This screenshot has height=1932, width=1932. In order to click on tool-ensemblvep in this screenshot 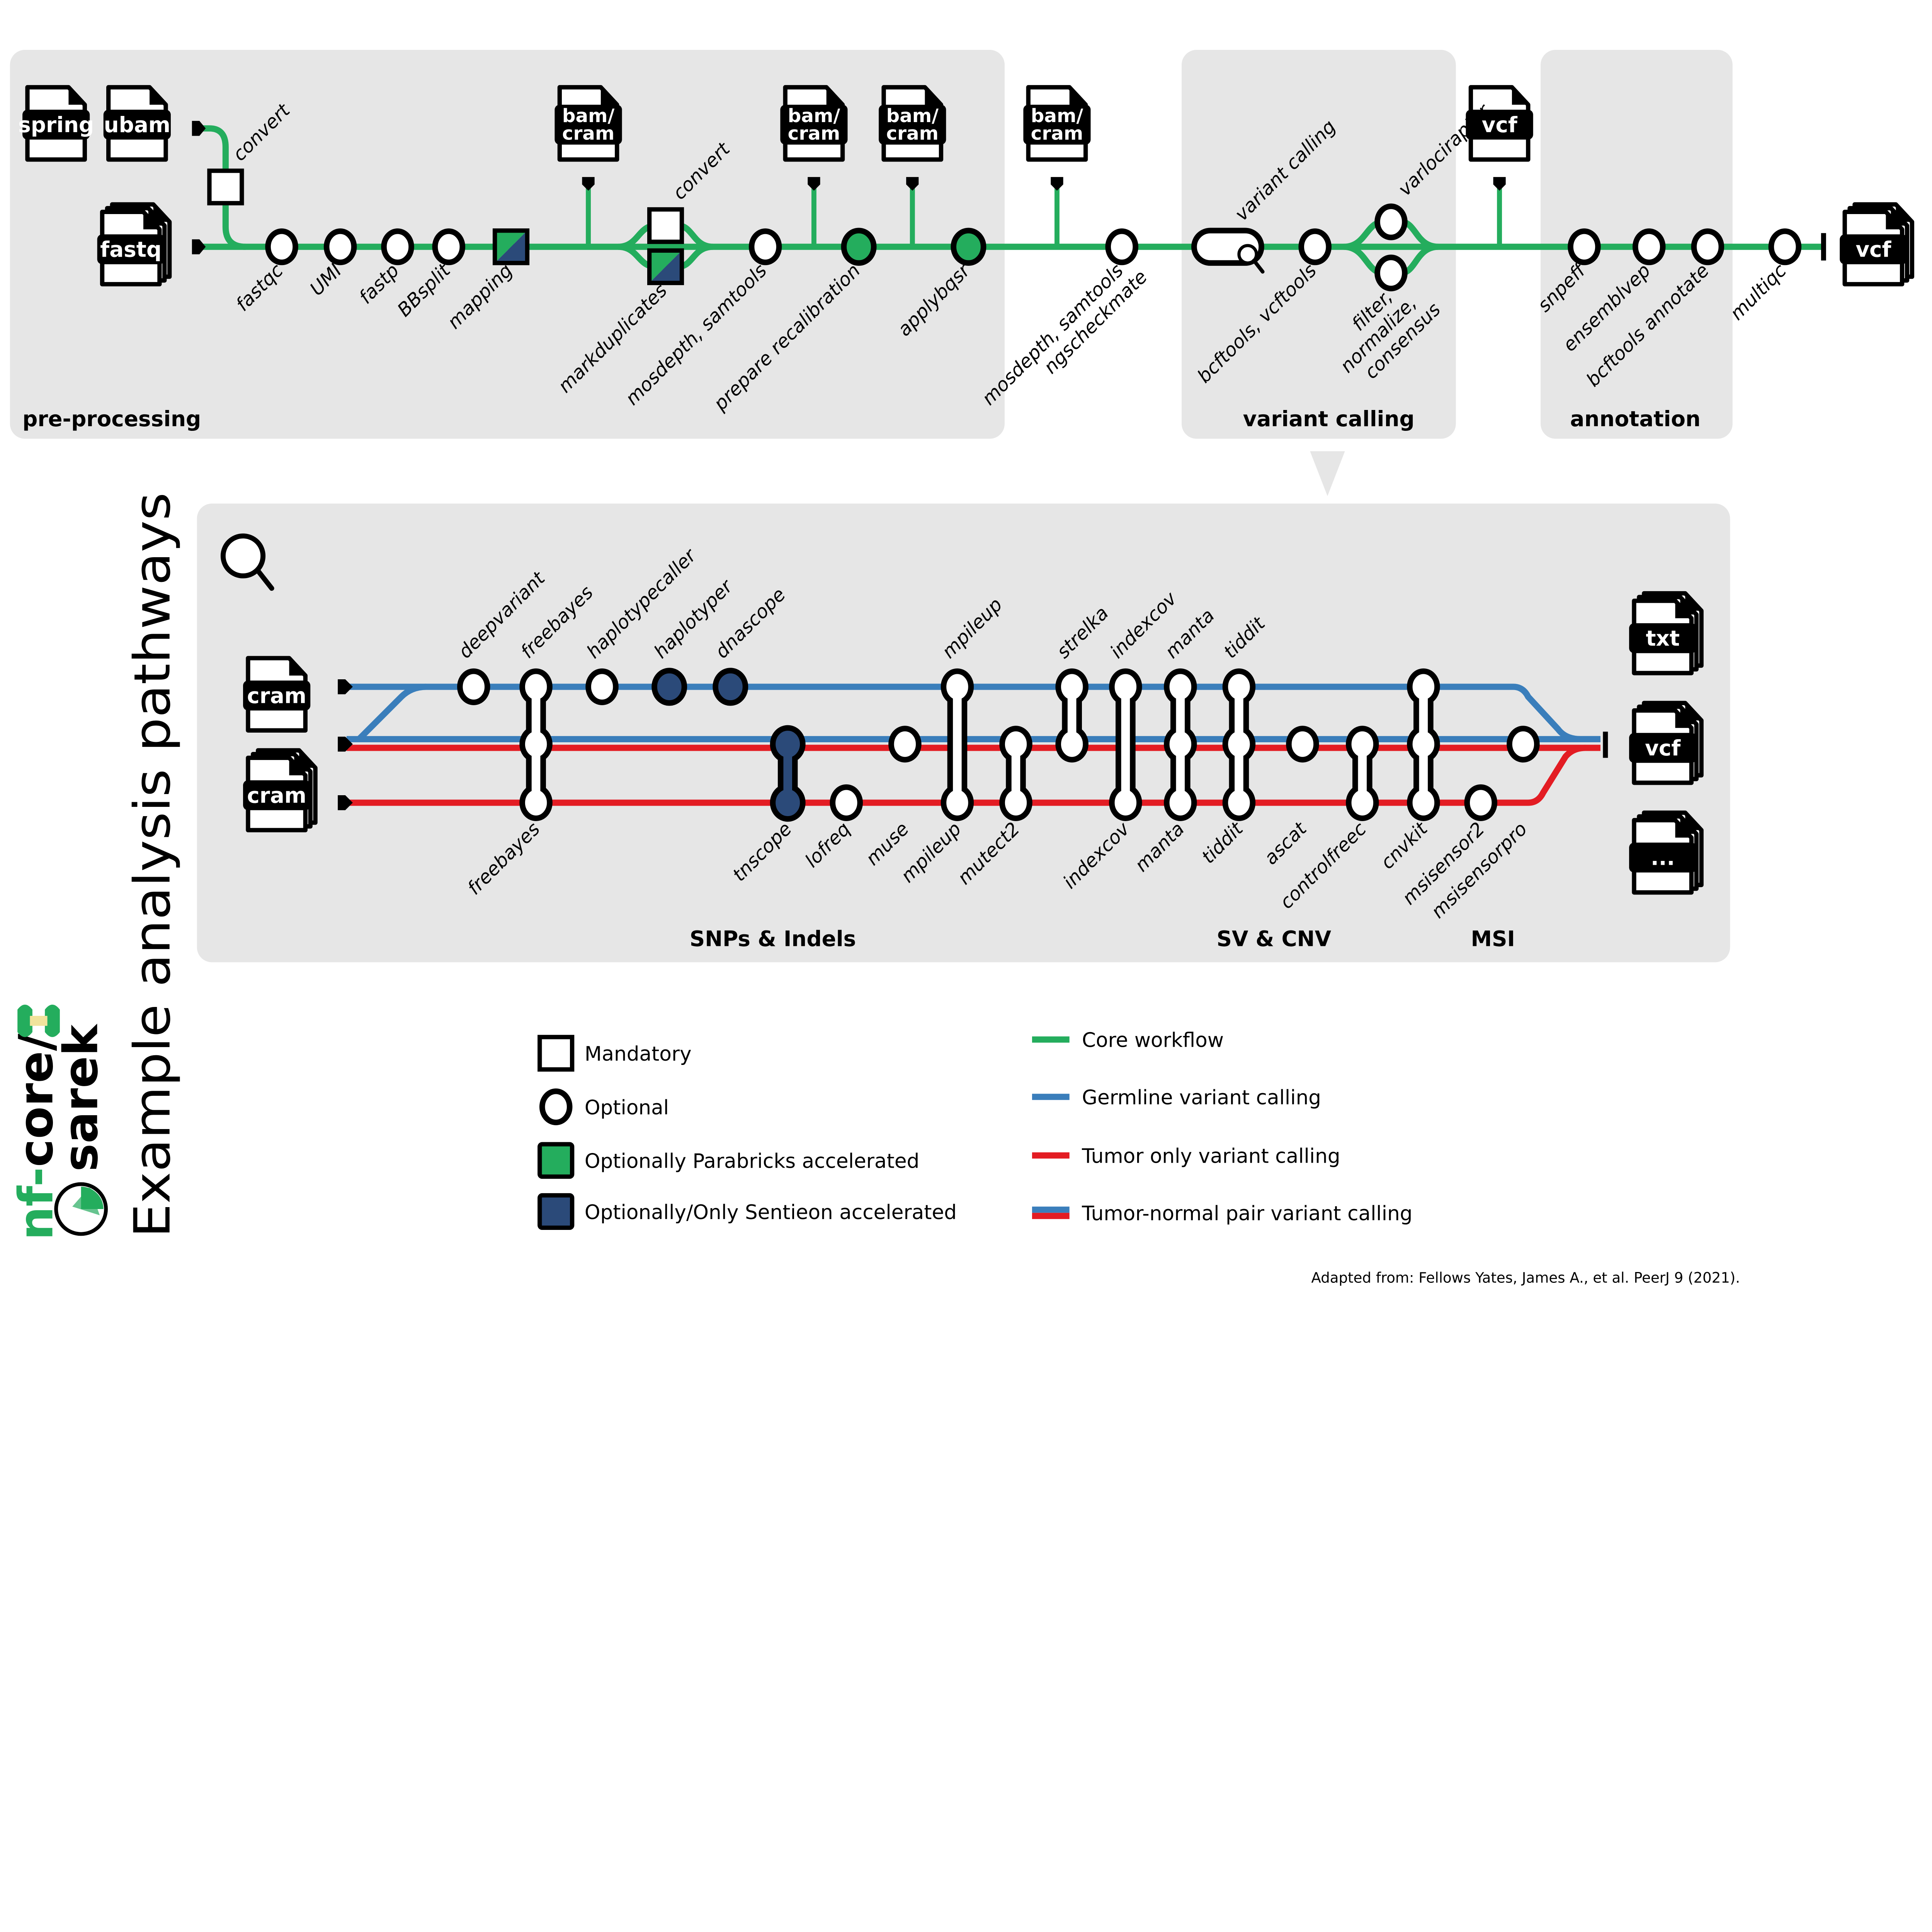, I will do `click(1649, 246)`.